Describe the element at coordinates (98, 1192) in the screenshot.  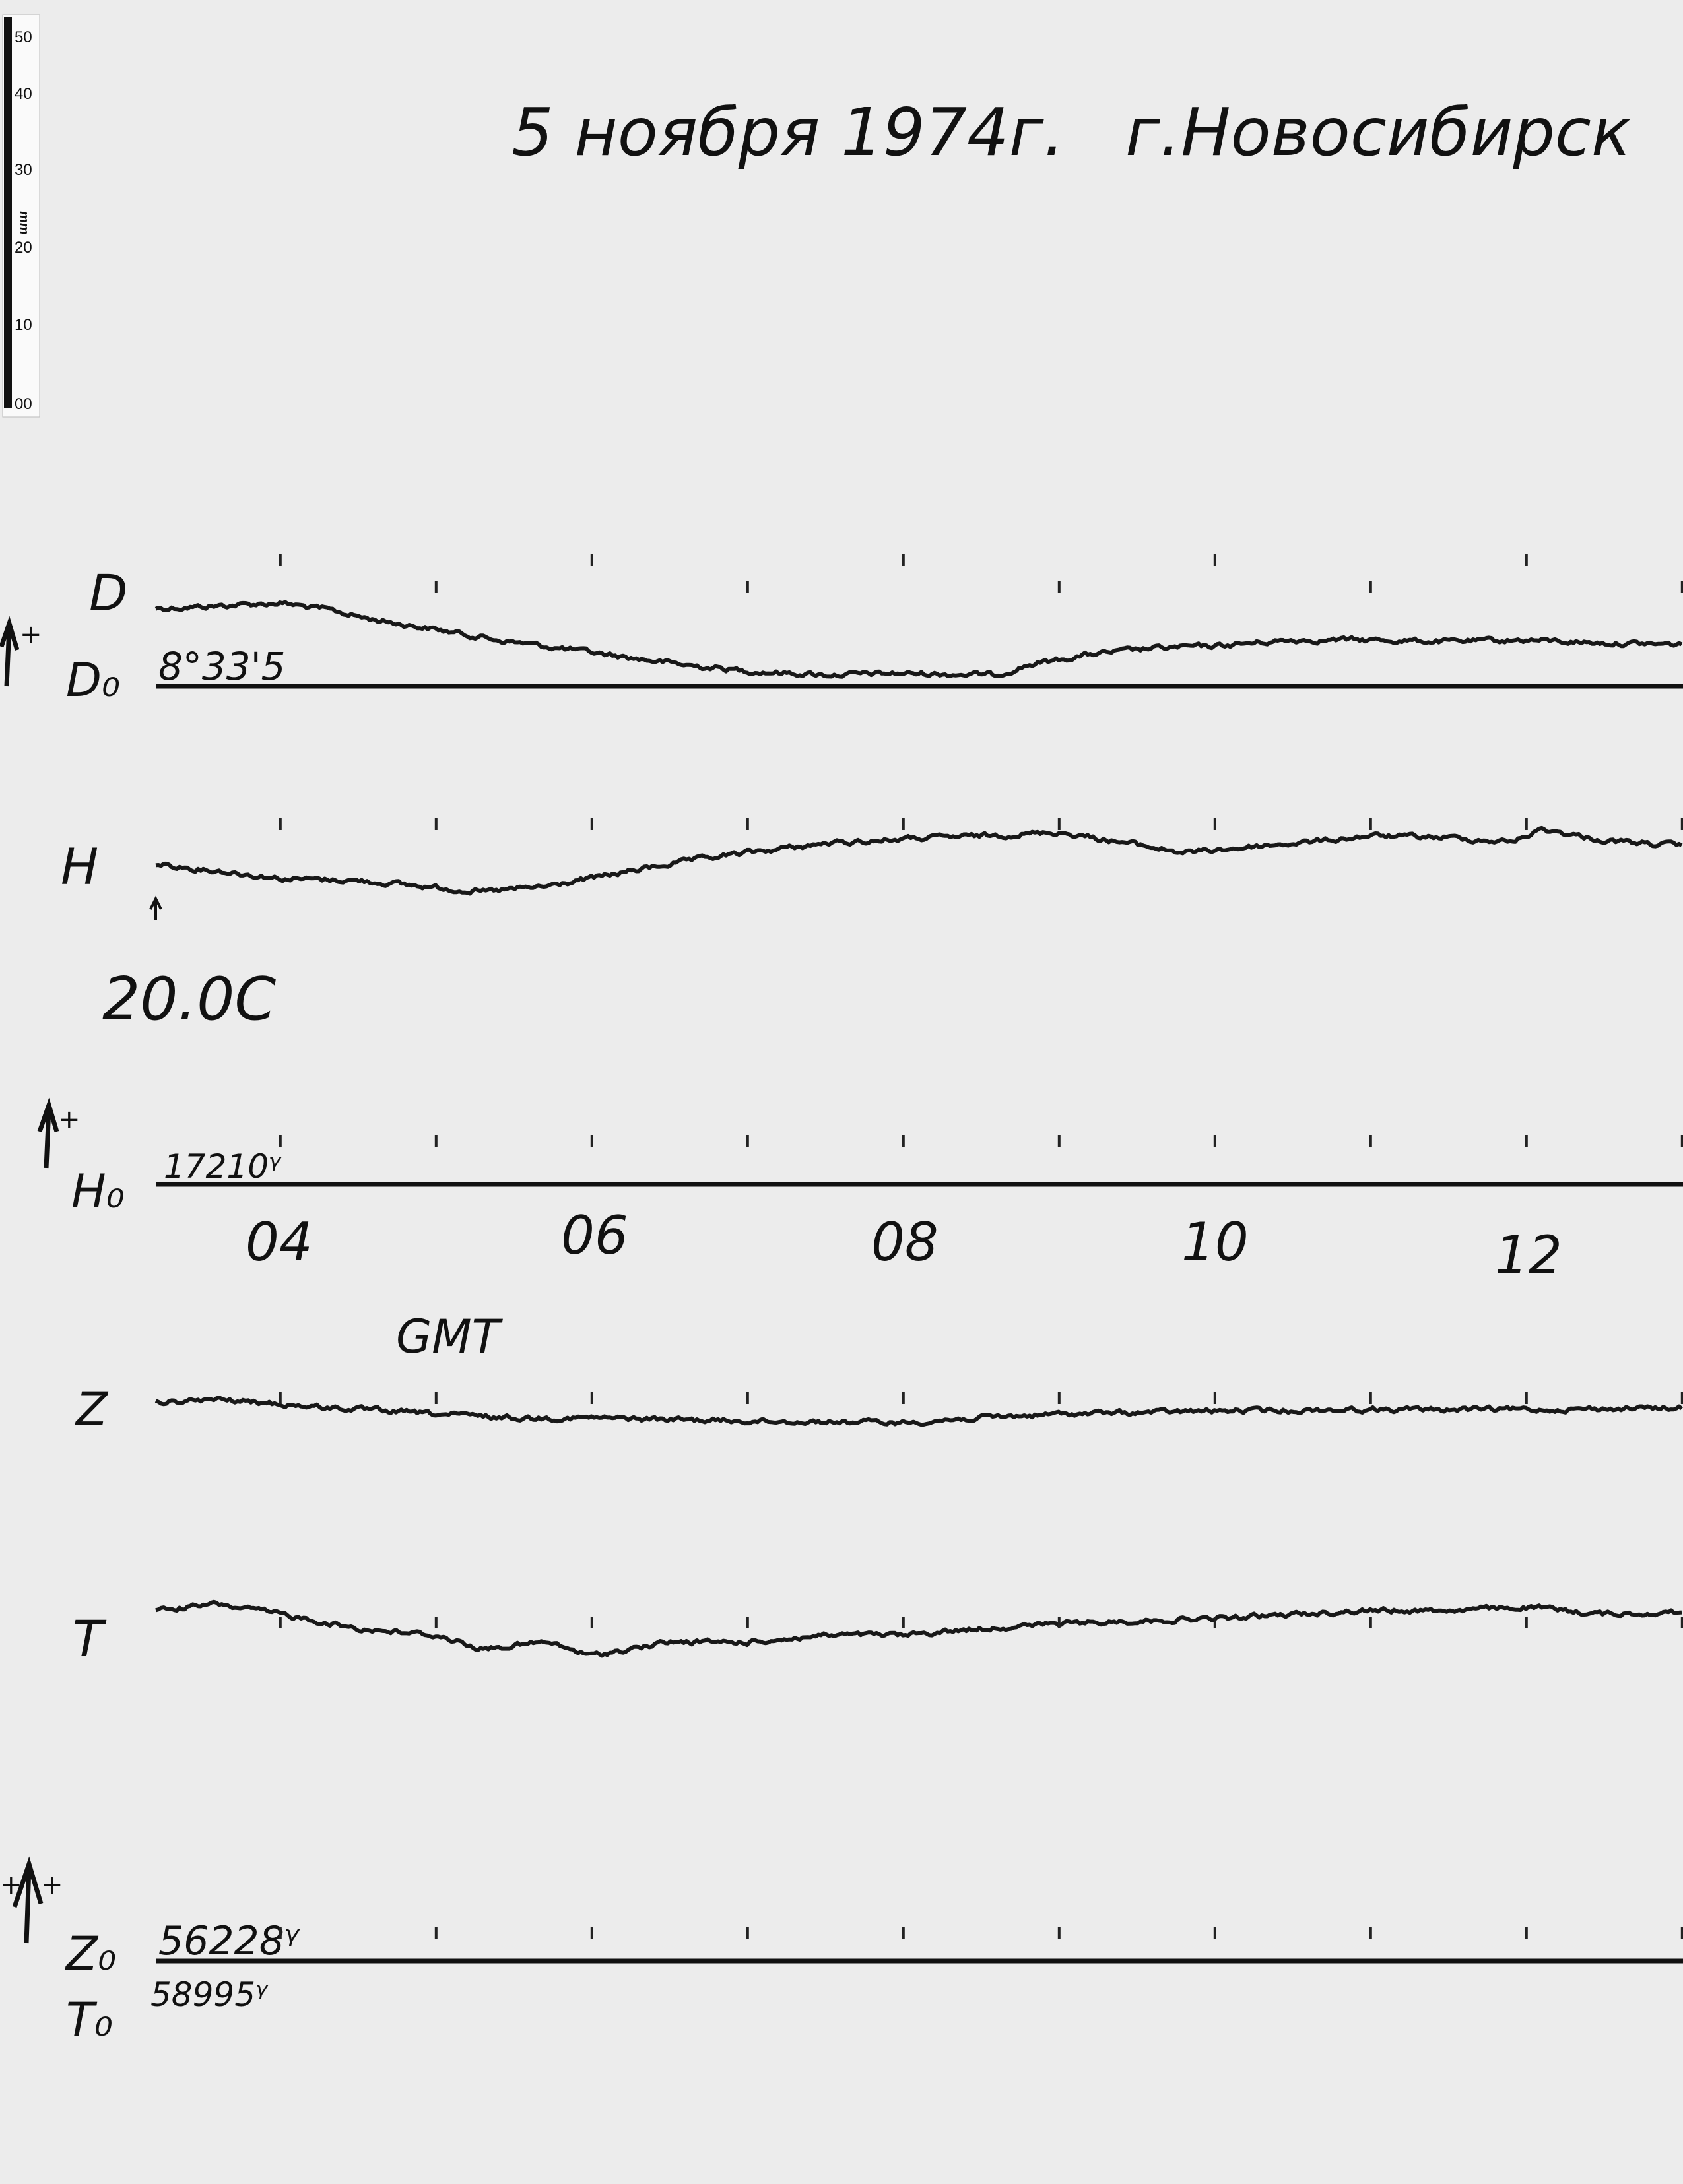
I see `label-H0: H₀` at that location.